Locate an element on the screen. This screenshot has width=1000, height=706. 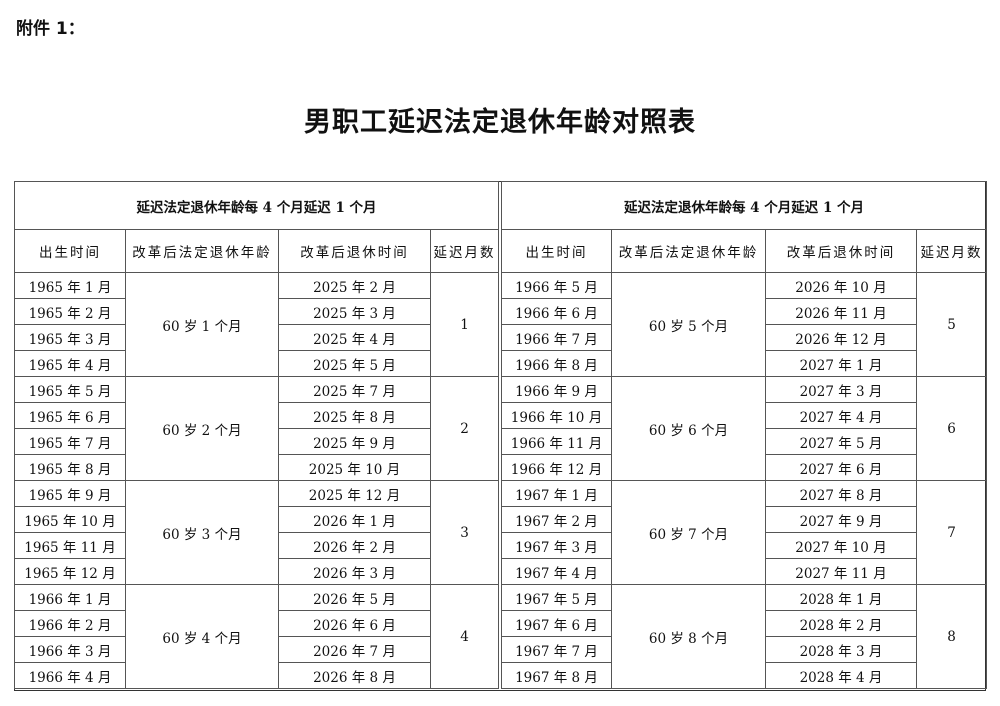
retirement-date-cell: 2025 年 7 月 is located at coordinates (354, 389).